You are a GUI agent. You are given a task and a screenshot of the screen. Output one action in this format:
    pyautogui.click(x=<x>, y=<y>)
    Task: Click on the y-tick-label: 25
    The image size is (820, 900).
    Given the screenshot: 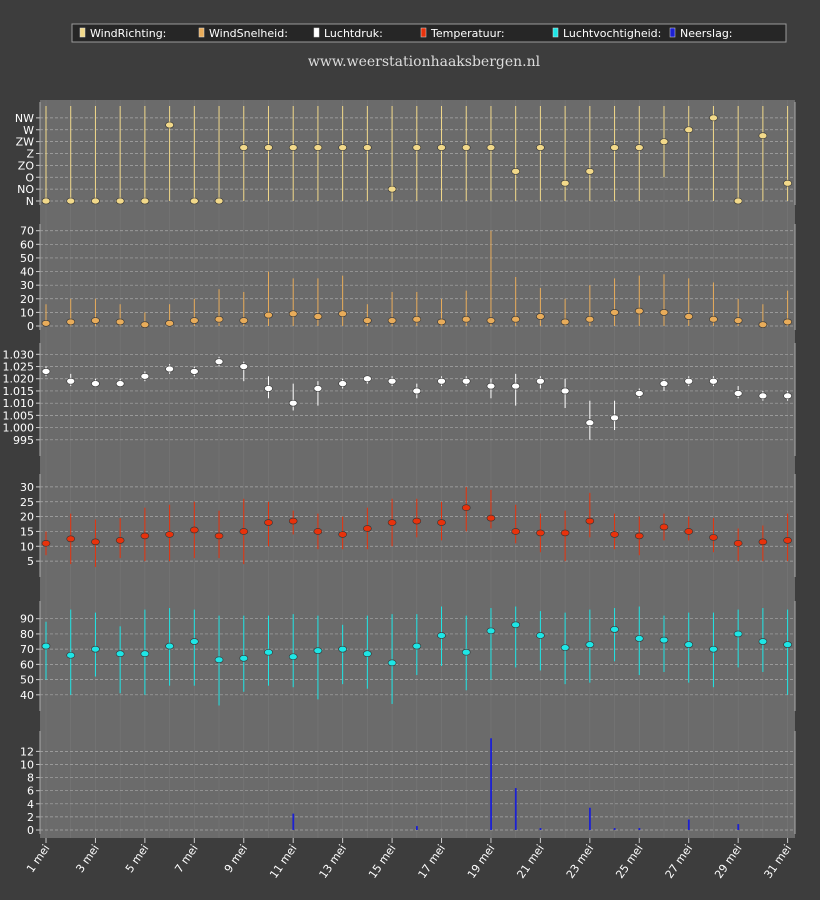 What is the action you would take?
    pyautogui.click(x=27, y=502)
    